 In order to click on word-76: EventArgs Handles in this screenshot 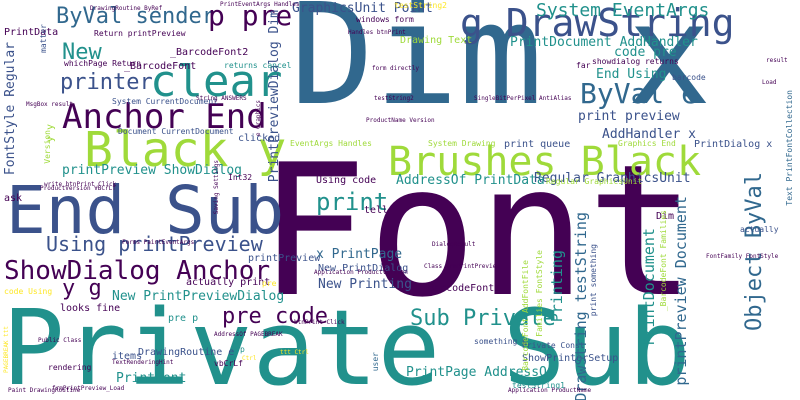, I will do `click(331, 143)`.